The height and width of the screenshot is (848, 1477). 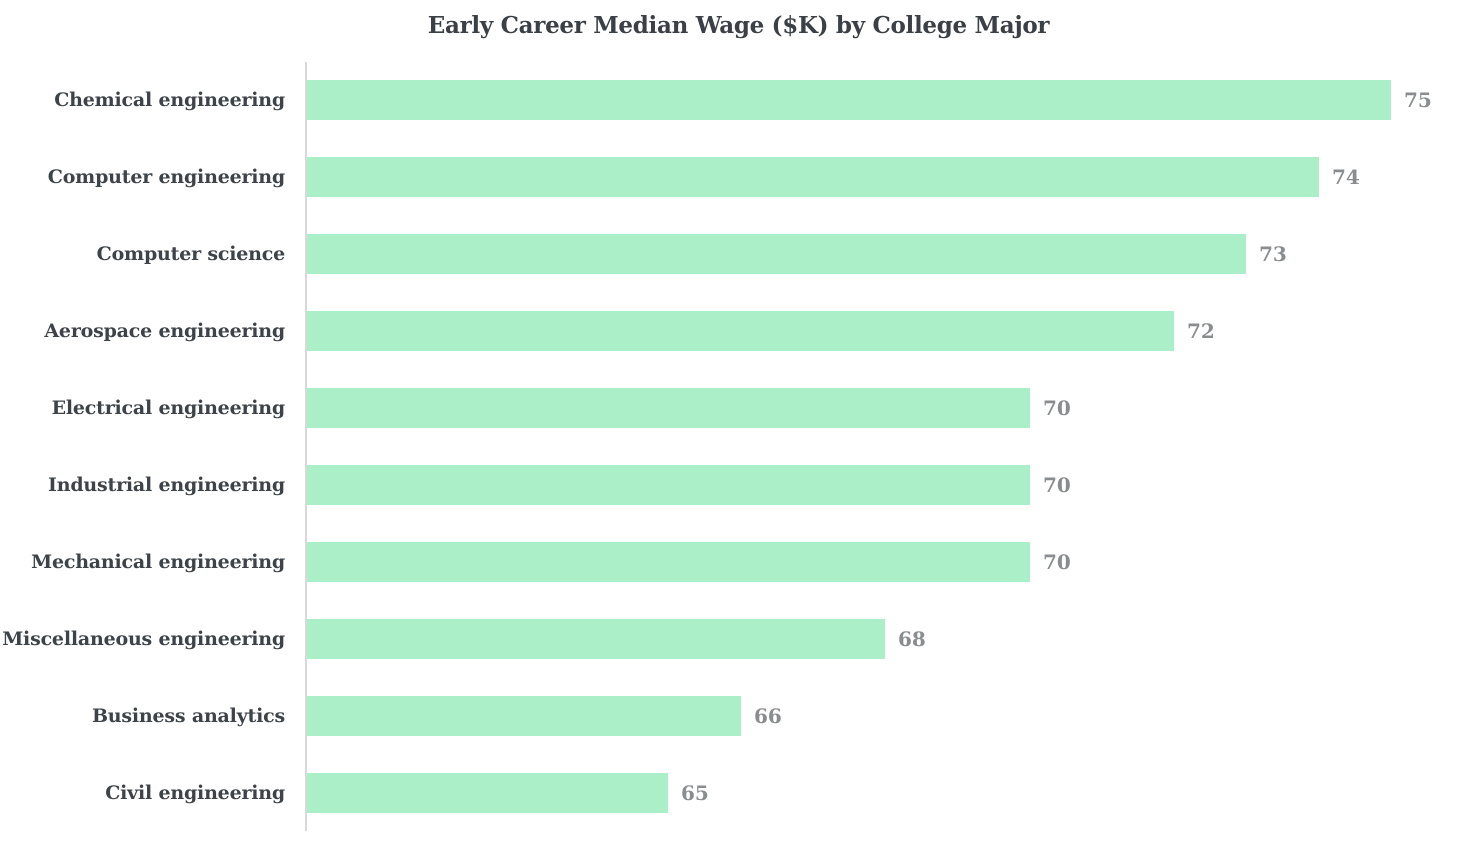 What do you see at coordinates (168, 408) in the screenshot?
I see `category-label: Electrical engineering` at bounding box center [168, 408].